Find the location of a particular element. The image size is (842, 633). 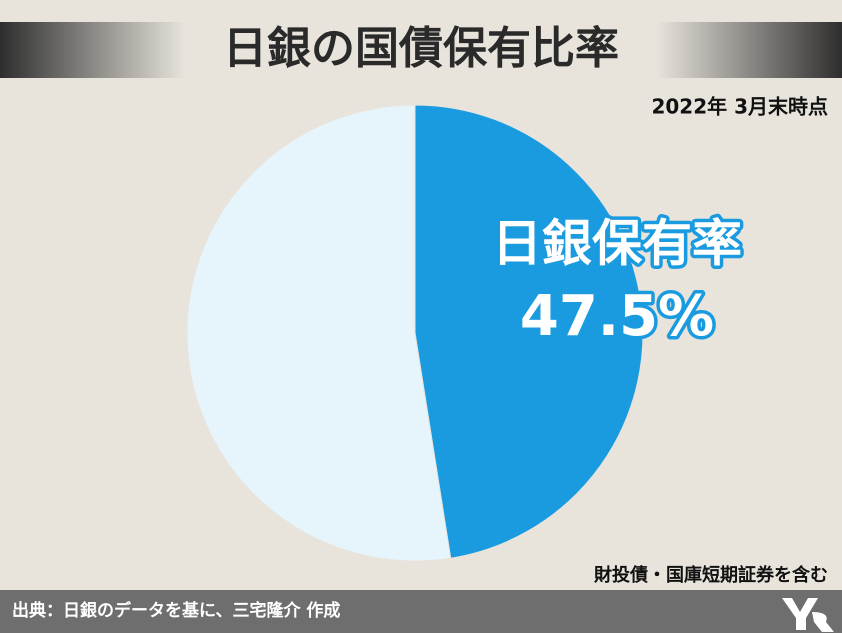

slice-label: 日銀保有率 is located at coordinates (617, 244).